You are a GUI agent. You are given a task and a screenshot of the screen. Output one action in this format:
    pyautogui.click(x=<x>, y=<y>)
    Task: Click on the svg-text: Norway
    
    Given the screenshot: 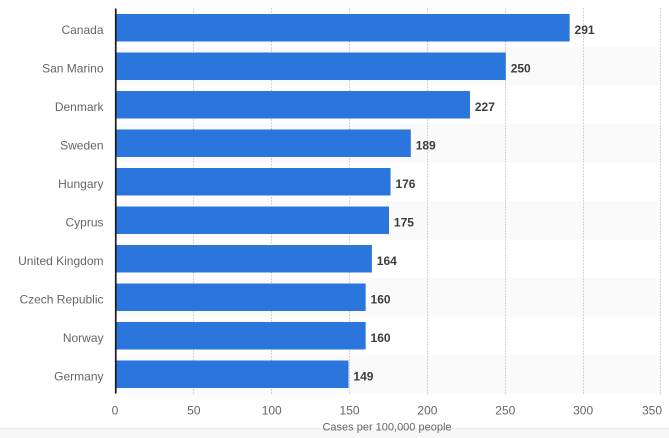 What is the action you would take?
    pyautogui.click(x=83, y=338)
    